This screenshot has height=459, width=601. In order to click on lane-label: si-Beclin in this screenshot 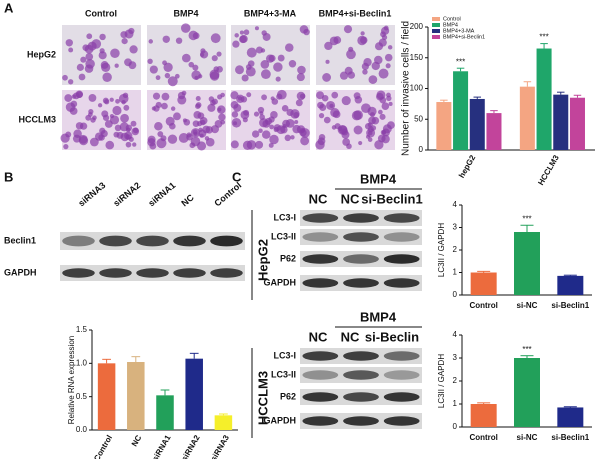, I will do `click(392, 336)`.